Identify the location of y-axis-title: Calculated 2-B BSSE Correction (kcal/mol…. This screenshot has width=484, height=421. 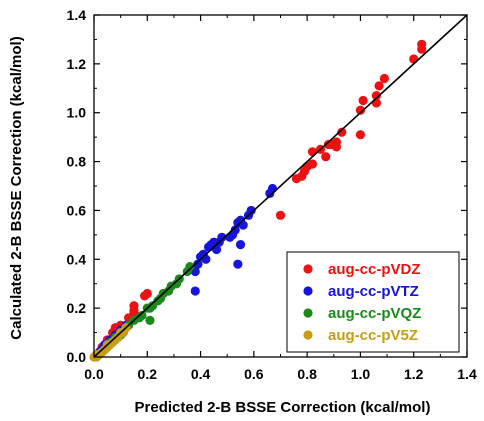
(16, 187).